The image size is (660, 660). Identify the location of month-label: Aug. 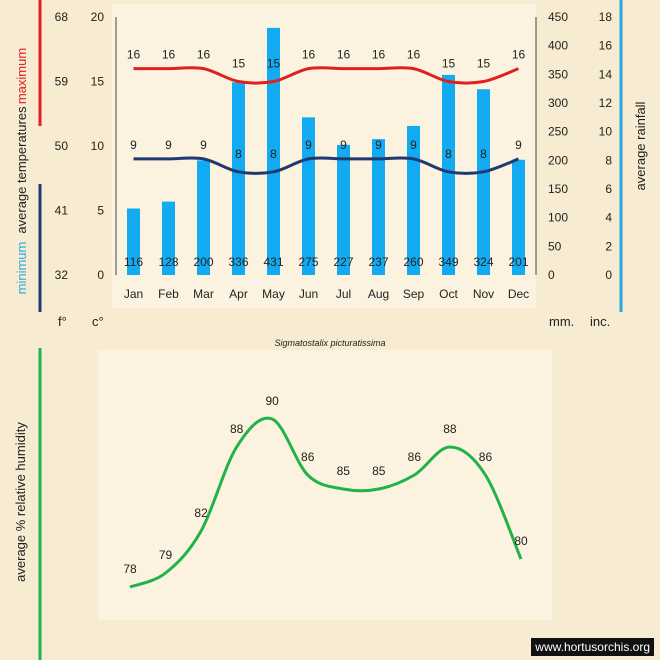
(378, 294).